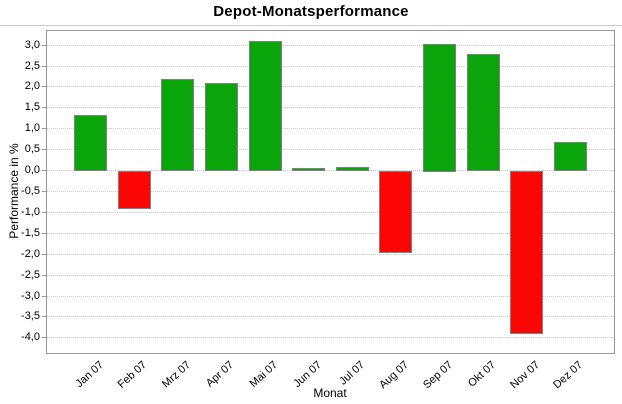  I want to click on y-tick-label-1,0: 1,0, so click(32, 128).